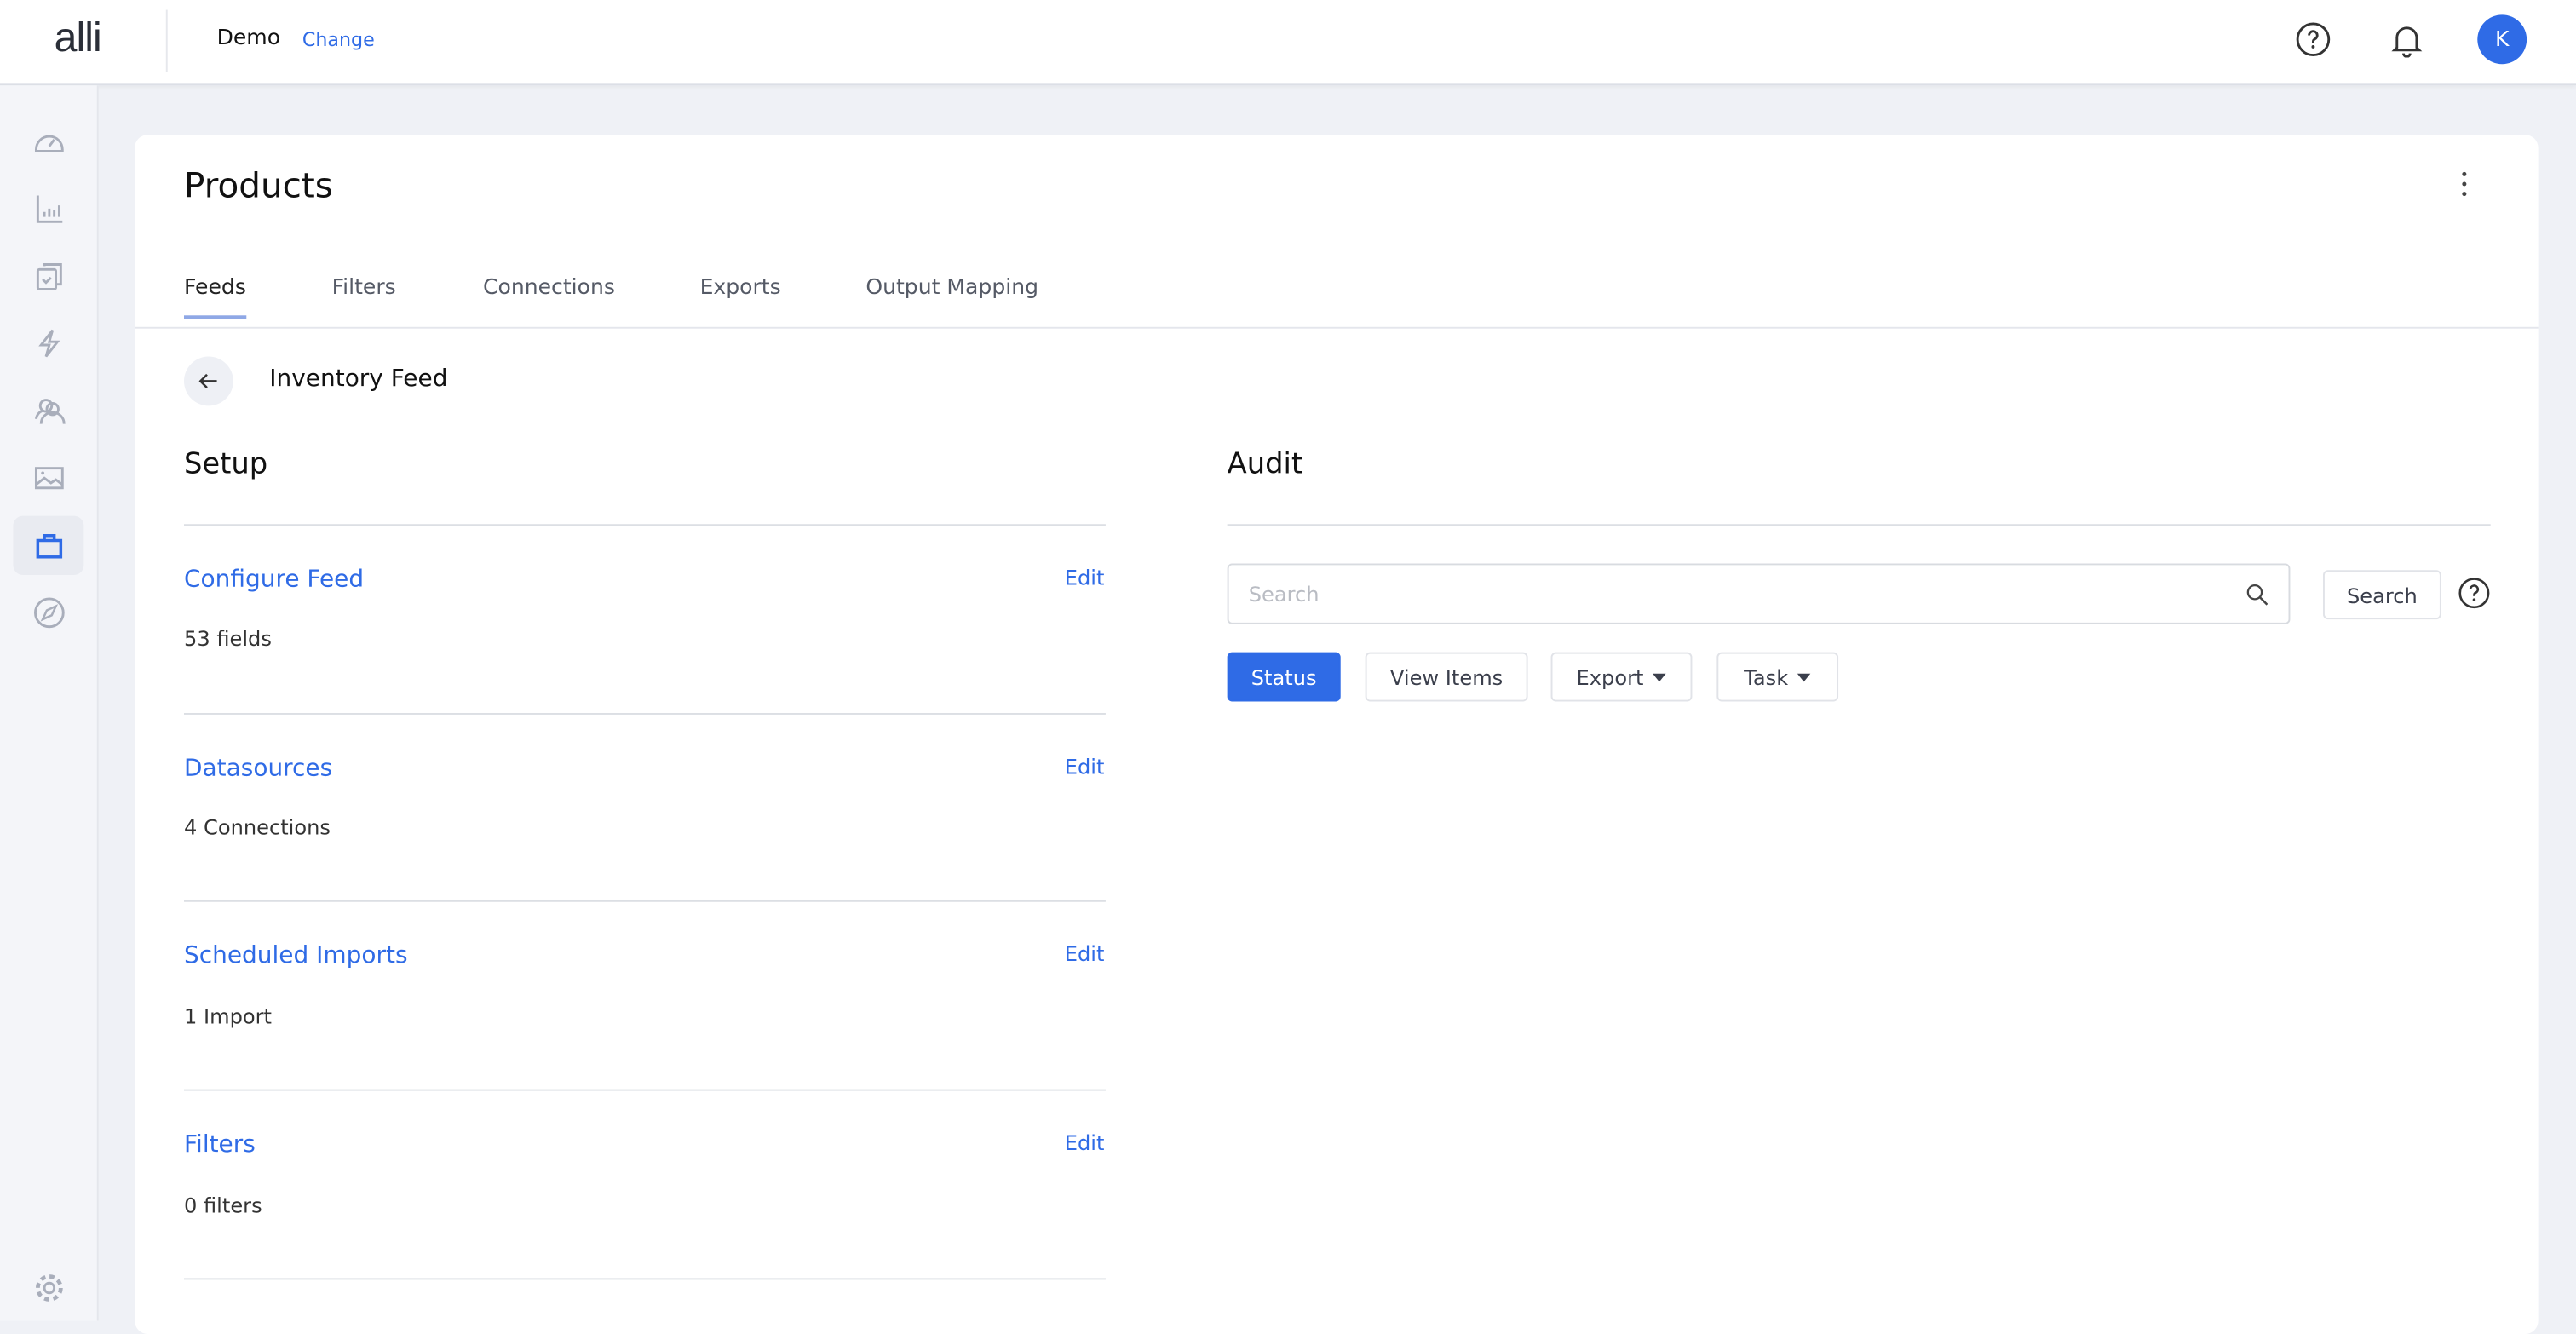 The width and height of the screenshot is (2576, 1334). What do you see at coordinates (214, 297) in the screenshot?
I see `tab-feeds: Feeds` at bounding box center [214, 297].